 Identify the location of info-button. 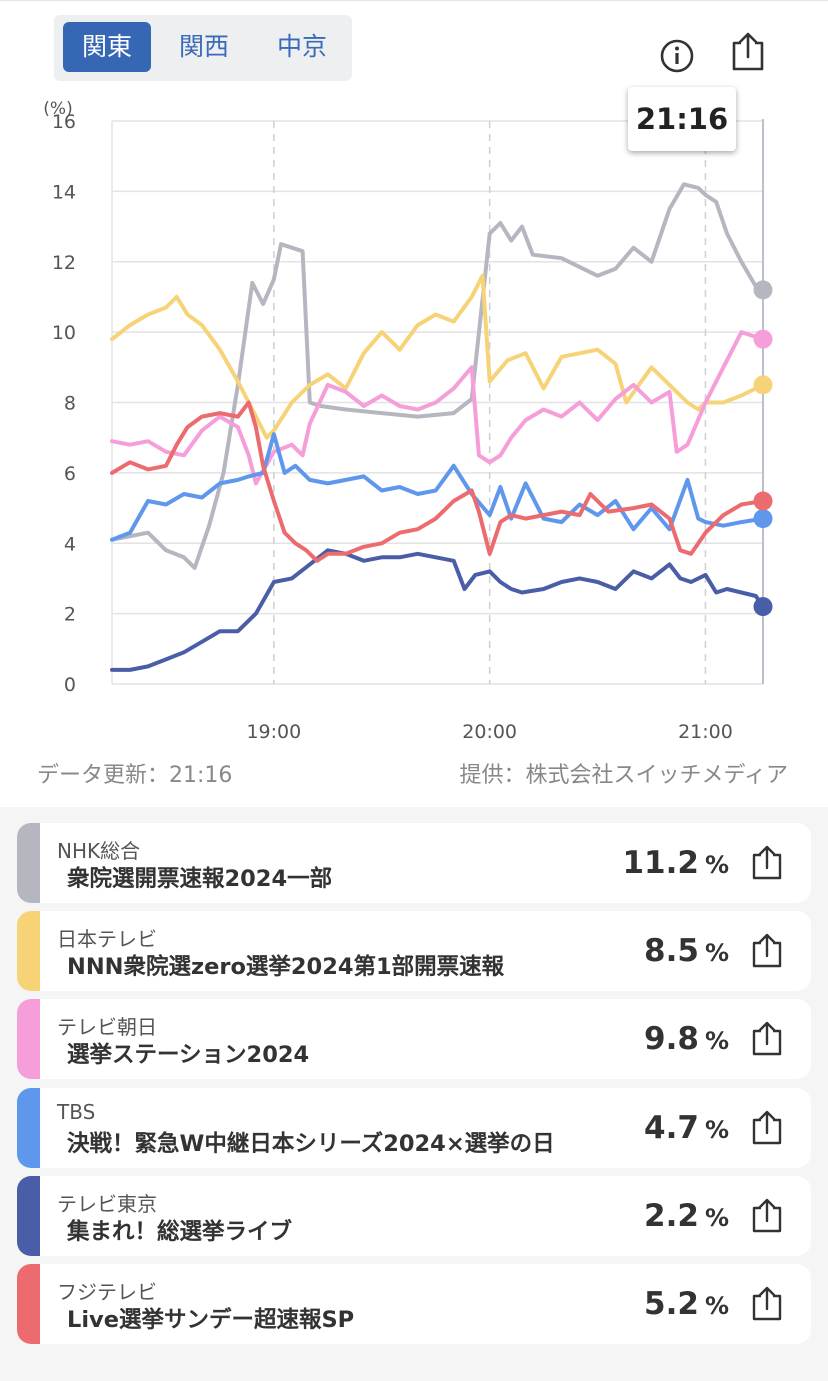
(677, 56).